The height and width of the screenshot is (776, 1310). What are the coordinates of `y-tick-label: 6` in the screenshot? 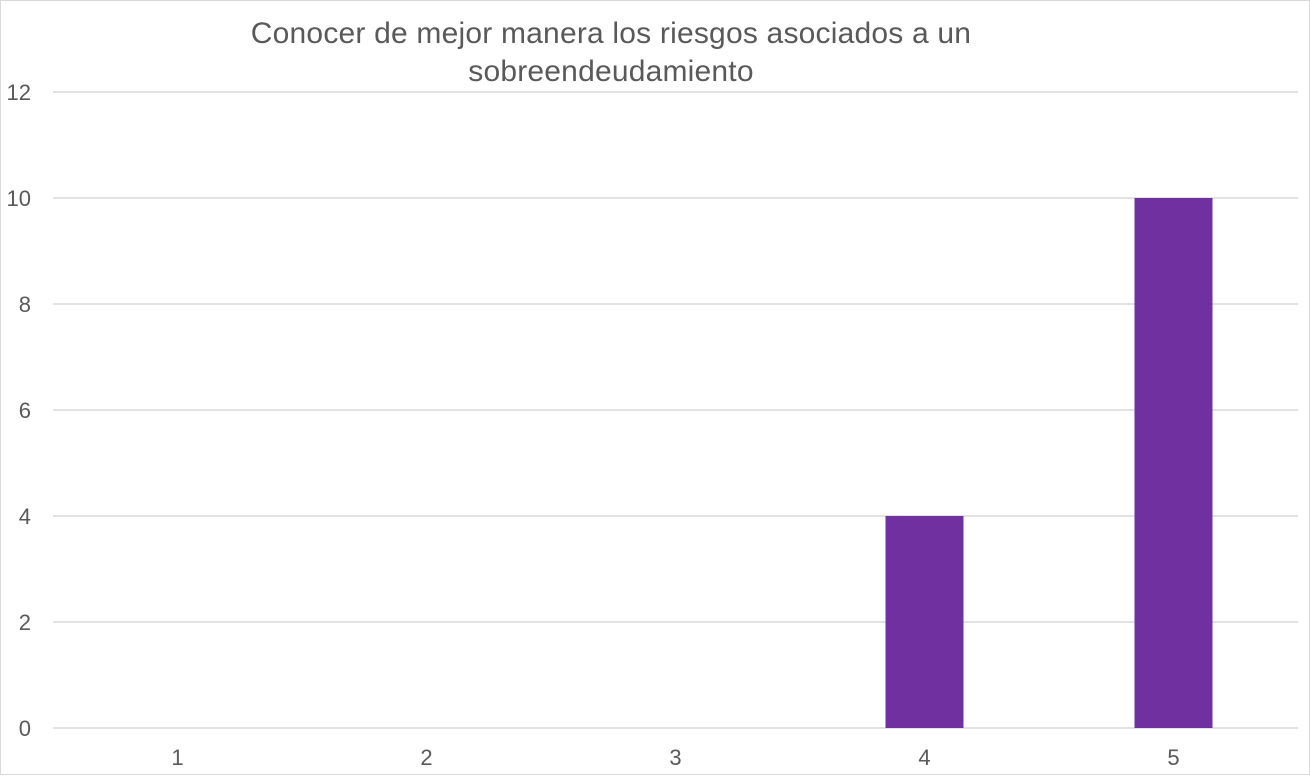 It's located at (25, 410).